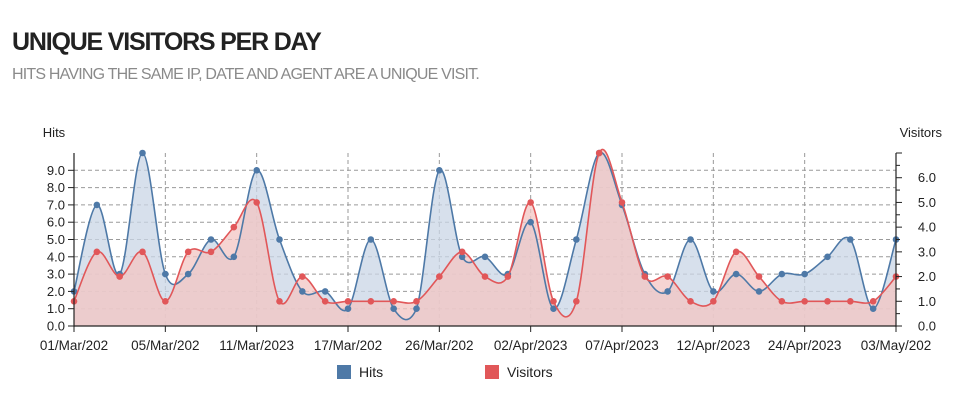 This screenshot has width=954, height=410. Describe the element at coordinates (530, 372) in the screenshot. I see `legend-label-visitors: Visitors` at that location.